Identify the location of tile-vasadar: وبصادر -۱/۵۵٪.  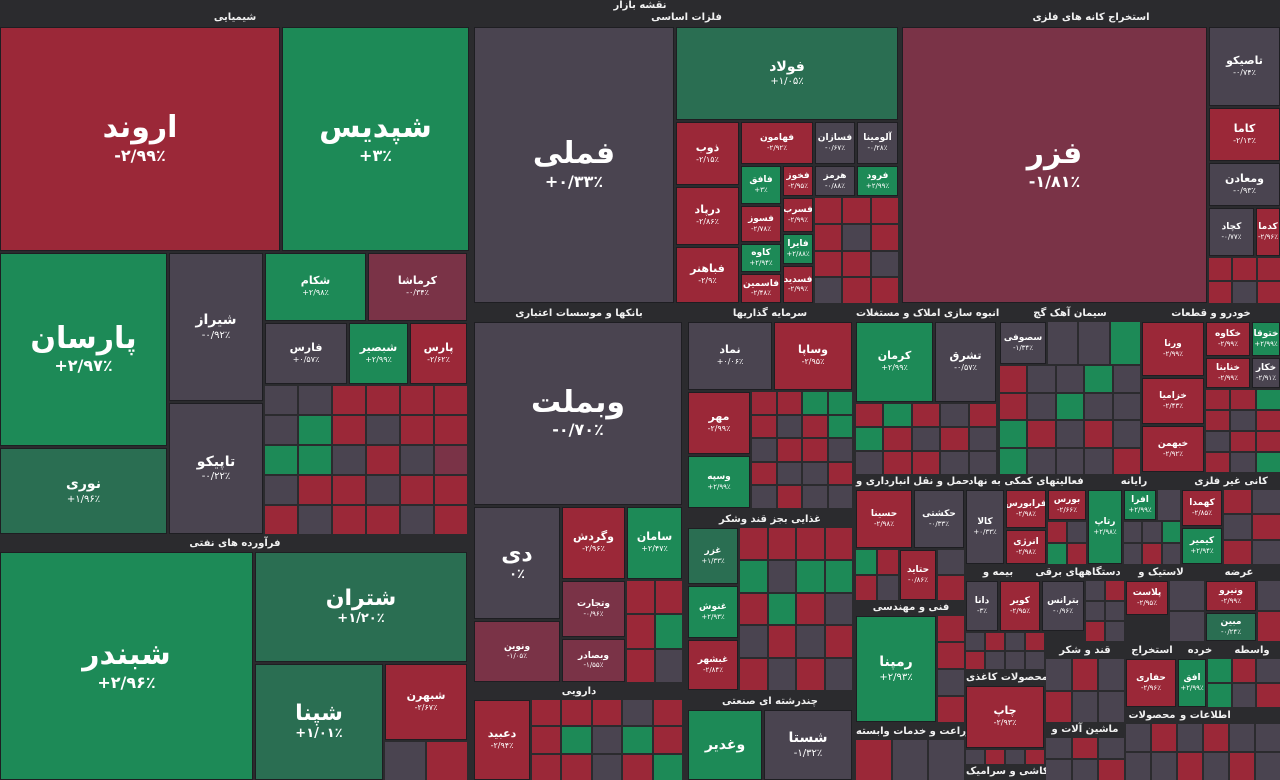
(593, 660).